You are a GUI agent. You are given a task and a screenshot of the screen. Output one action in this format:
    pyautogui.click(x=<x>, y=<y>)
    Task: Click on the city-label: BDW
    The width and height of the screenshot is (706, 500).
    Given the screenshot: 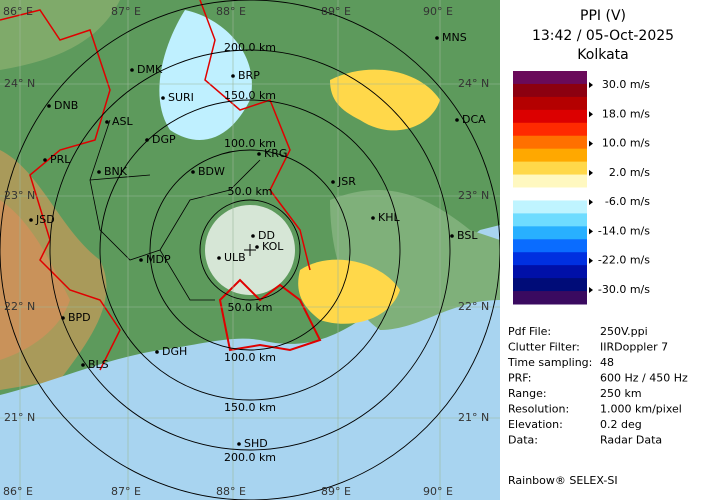 What is the action you would take?
    pyautogui.click(x=211, y=171)
    